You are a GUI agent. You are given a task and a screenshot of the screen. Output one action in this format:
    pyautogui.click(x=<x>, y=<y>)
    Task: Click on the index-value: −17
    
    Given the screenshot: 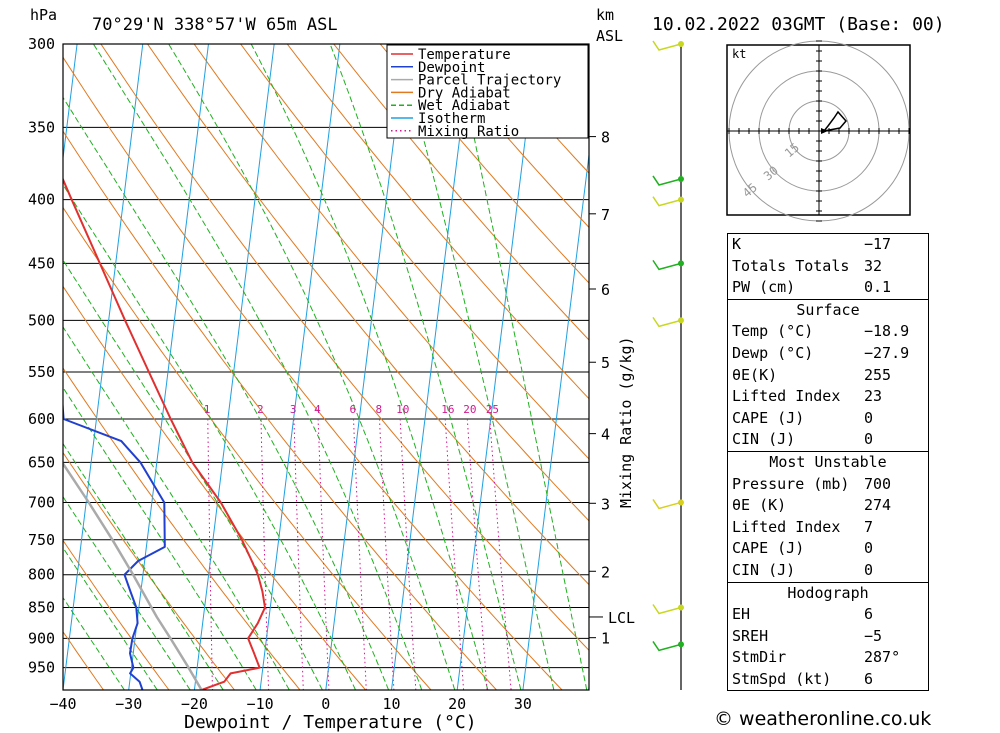 What is the action you would take?
    pyautogui.click(x=878, y=244)
    